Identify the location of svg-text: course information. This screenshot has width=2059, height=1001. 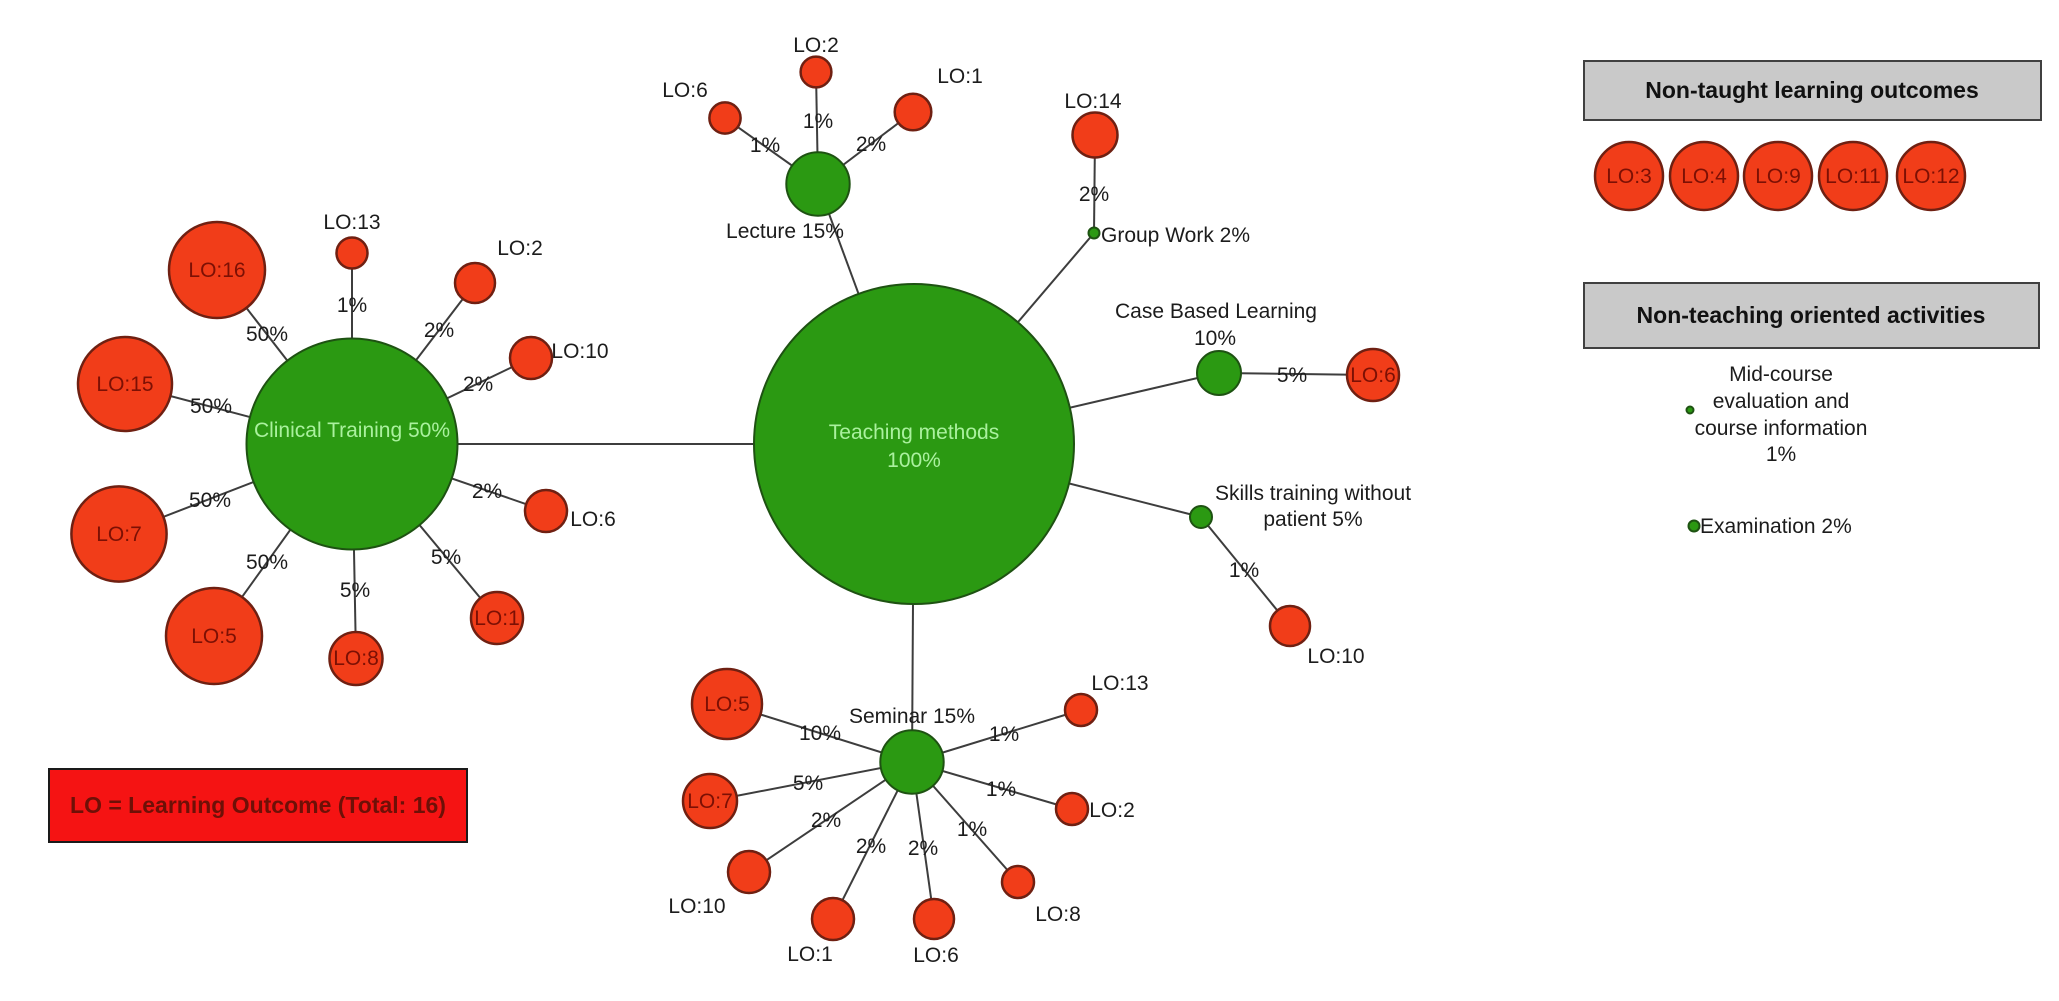
(1781, 428).